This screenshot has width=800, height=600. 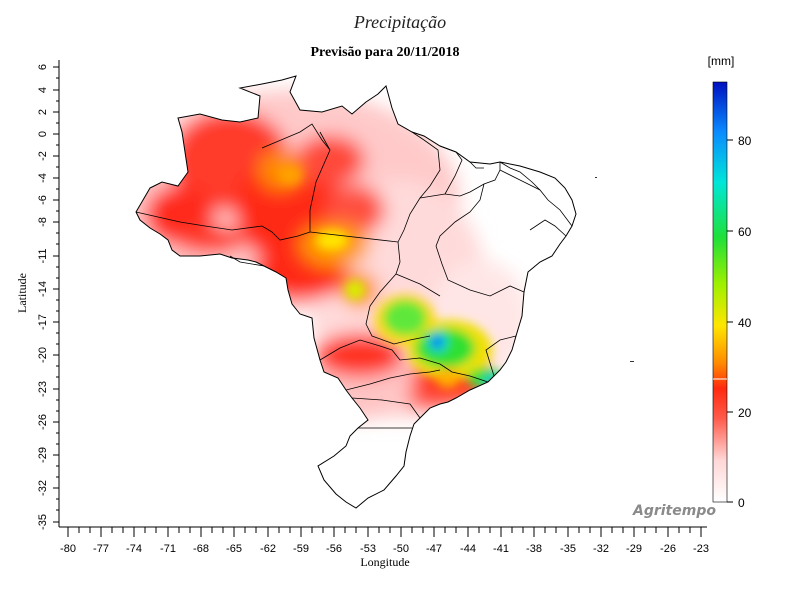 I want to click on y-tick-label: -26, so click(x=43, y=422).